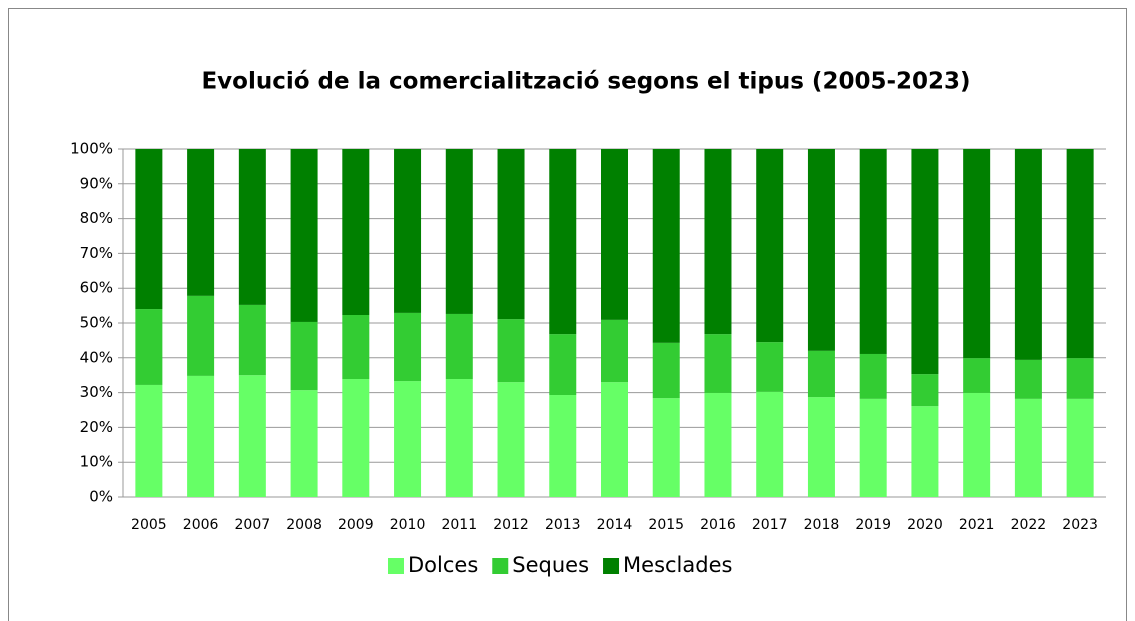  I want to click on x-tick-label: 2017, so click(770, 525).